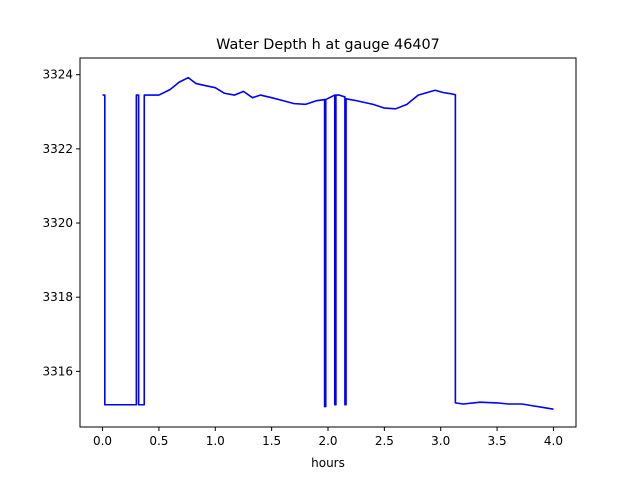 The height and width of the screenshot is (480, 640). Describe the element at coordinates (57, 75) in the screenshot. I see `y-tick-label: 3324` at that location.